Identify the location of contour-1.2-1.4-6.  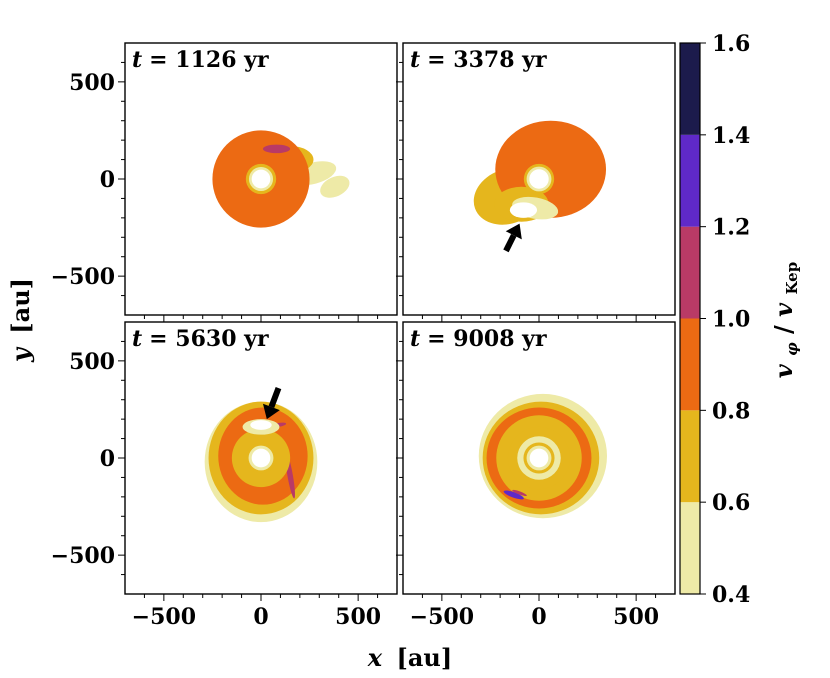
(513, 495).